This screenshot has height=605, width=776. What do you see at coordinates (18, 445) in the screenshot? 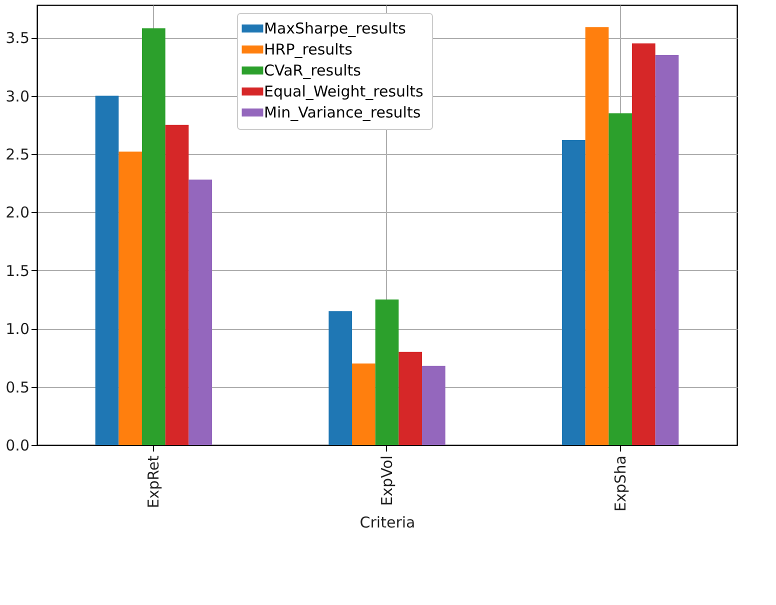
I see `y-tick-label: 0.0` at bounding box center [18, 445].